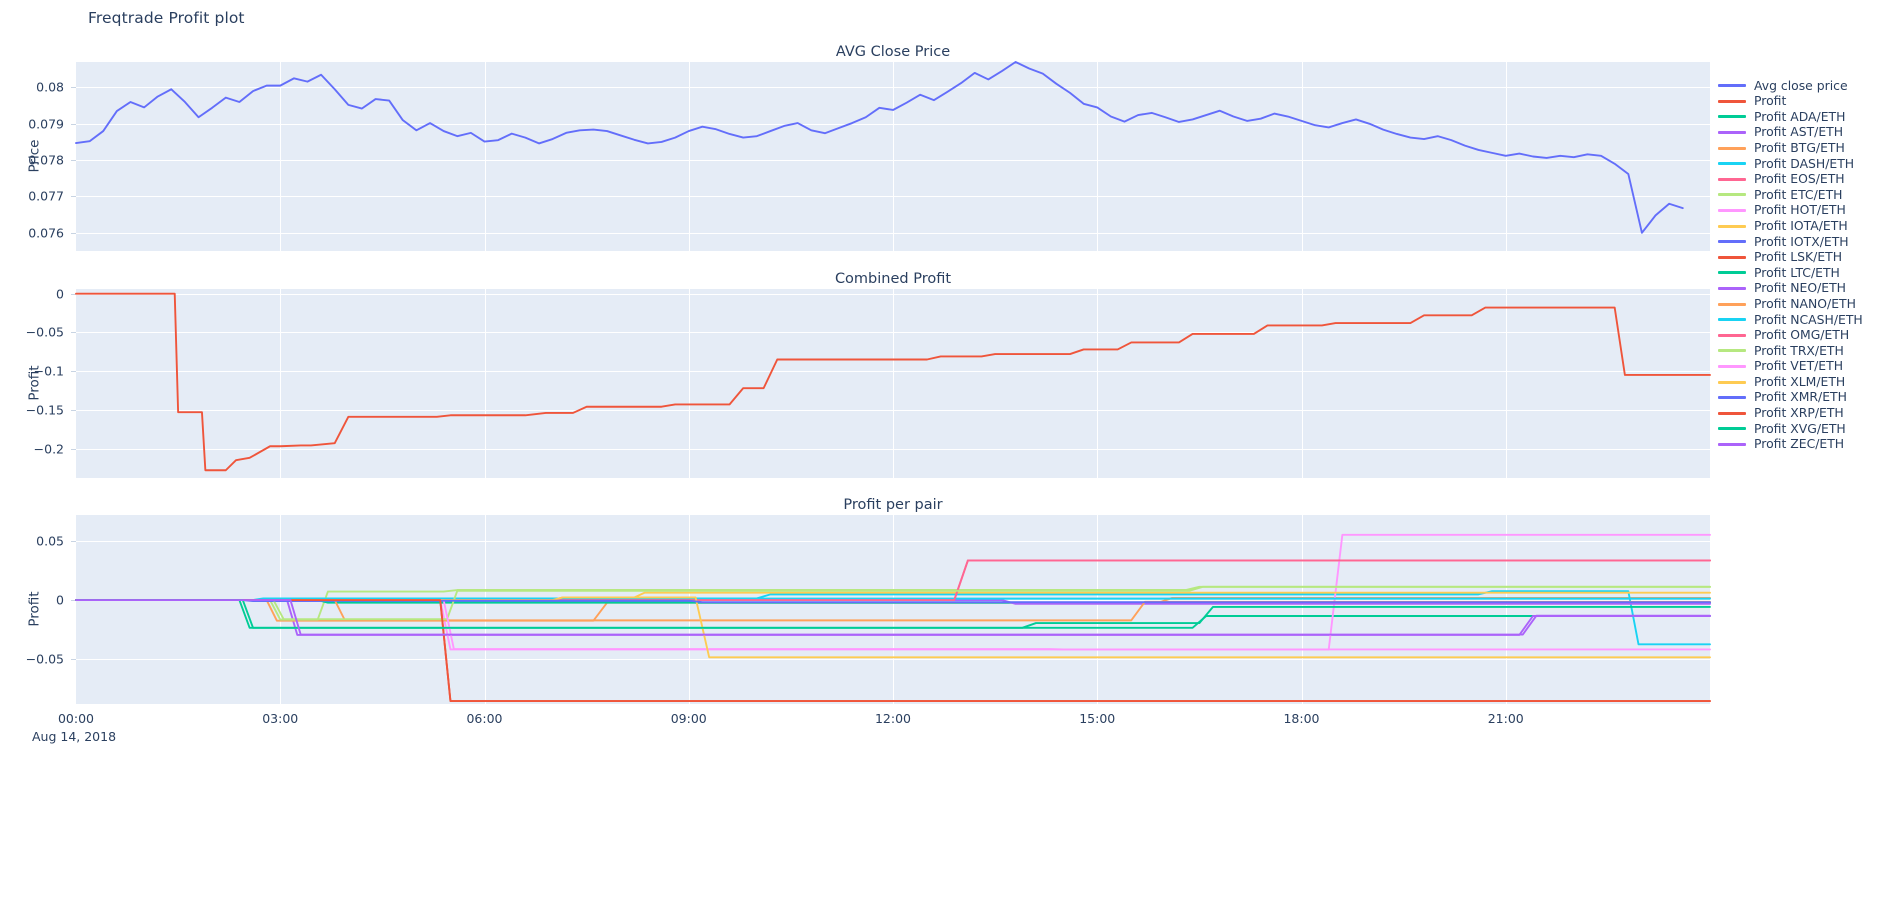 Image resolution: width=1896 pixels, height=913 pixels. Describe the element at coordinates (1807, 258) in the screenshot. I see `legend-item-profit-lsk-eth: Profit LSK/ETH` at that location.